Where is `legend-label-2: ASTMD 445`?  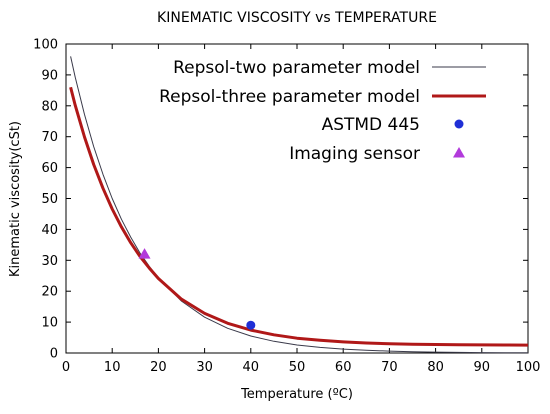 legend-label-2: ASTMD 445 is located at coordinates (371, 125).